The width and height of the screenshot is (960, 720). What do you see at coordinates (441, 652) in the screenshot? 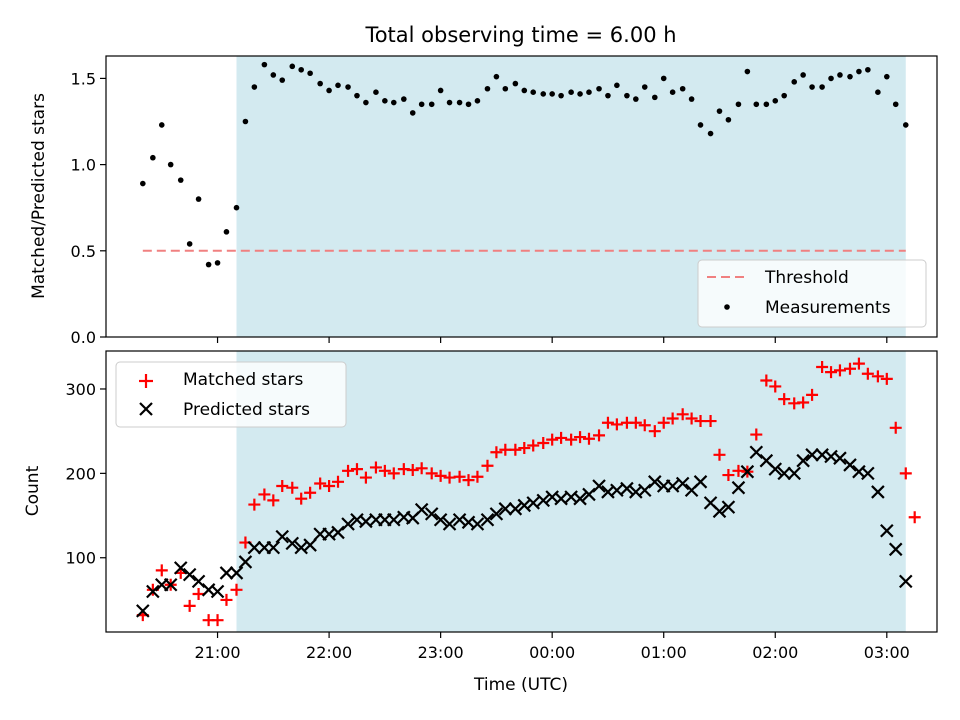
I see `x-tick-label: 23:00` at bounding box center [441, 652].